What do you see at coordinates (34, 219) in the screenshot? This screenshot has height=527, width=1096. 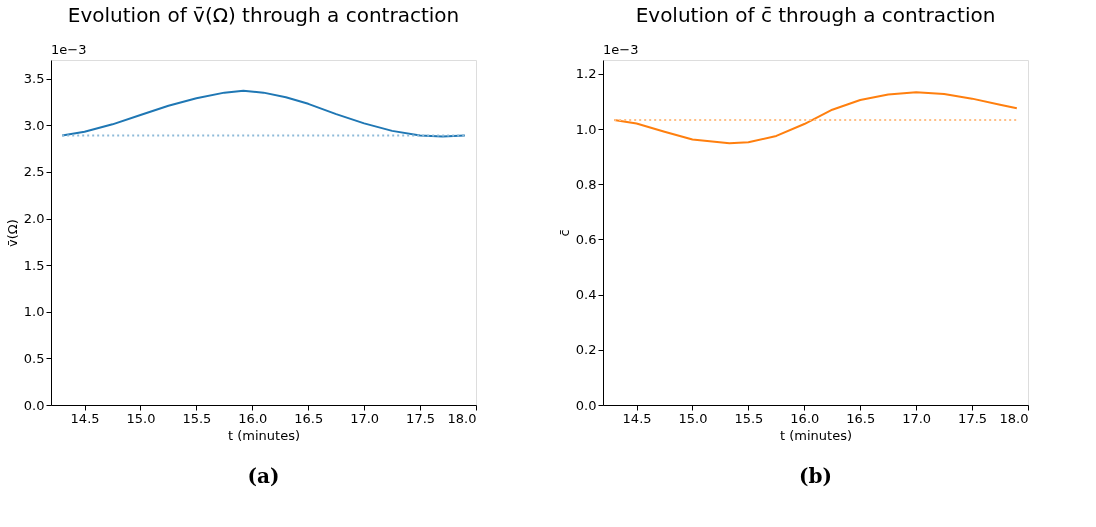 I see `y-tick-label: 2.0` at bounding box center [34, 219].